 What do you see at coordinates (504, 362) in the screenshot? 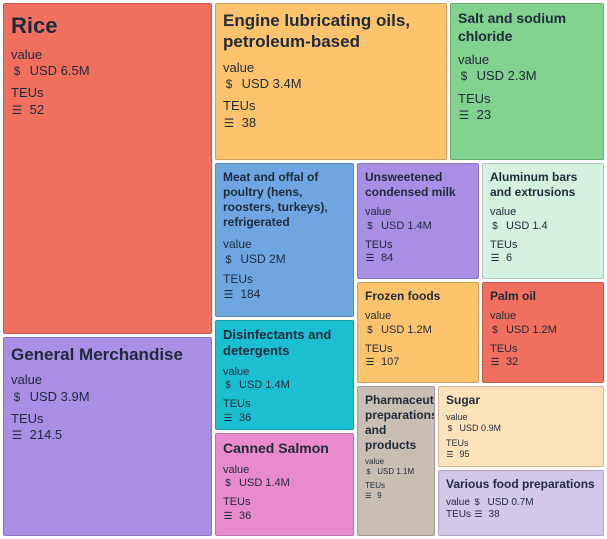
I see `metric-value: ☰ 32` at bounding box center [504, 362].